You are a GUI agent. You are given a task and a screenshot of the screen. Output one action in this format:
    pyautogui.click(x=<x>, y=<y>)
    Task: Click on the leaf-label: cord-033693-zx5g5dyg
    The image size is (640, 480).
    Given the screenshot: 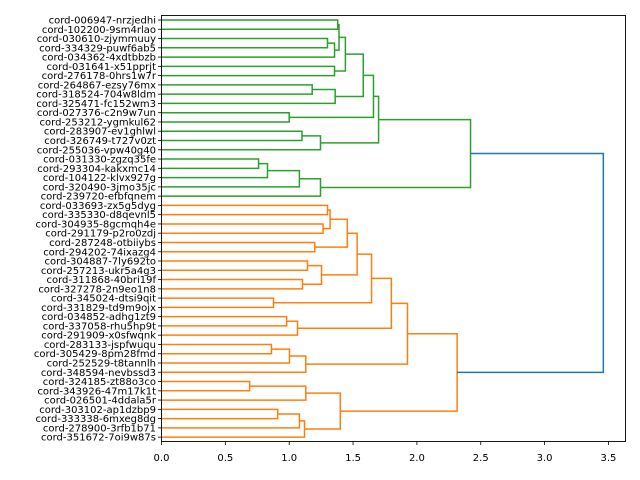 What is the action you would take?
    pyautogui.click(x=98, y=206)
    